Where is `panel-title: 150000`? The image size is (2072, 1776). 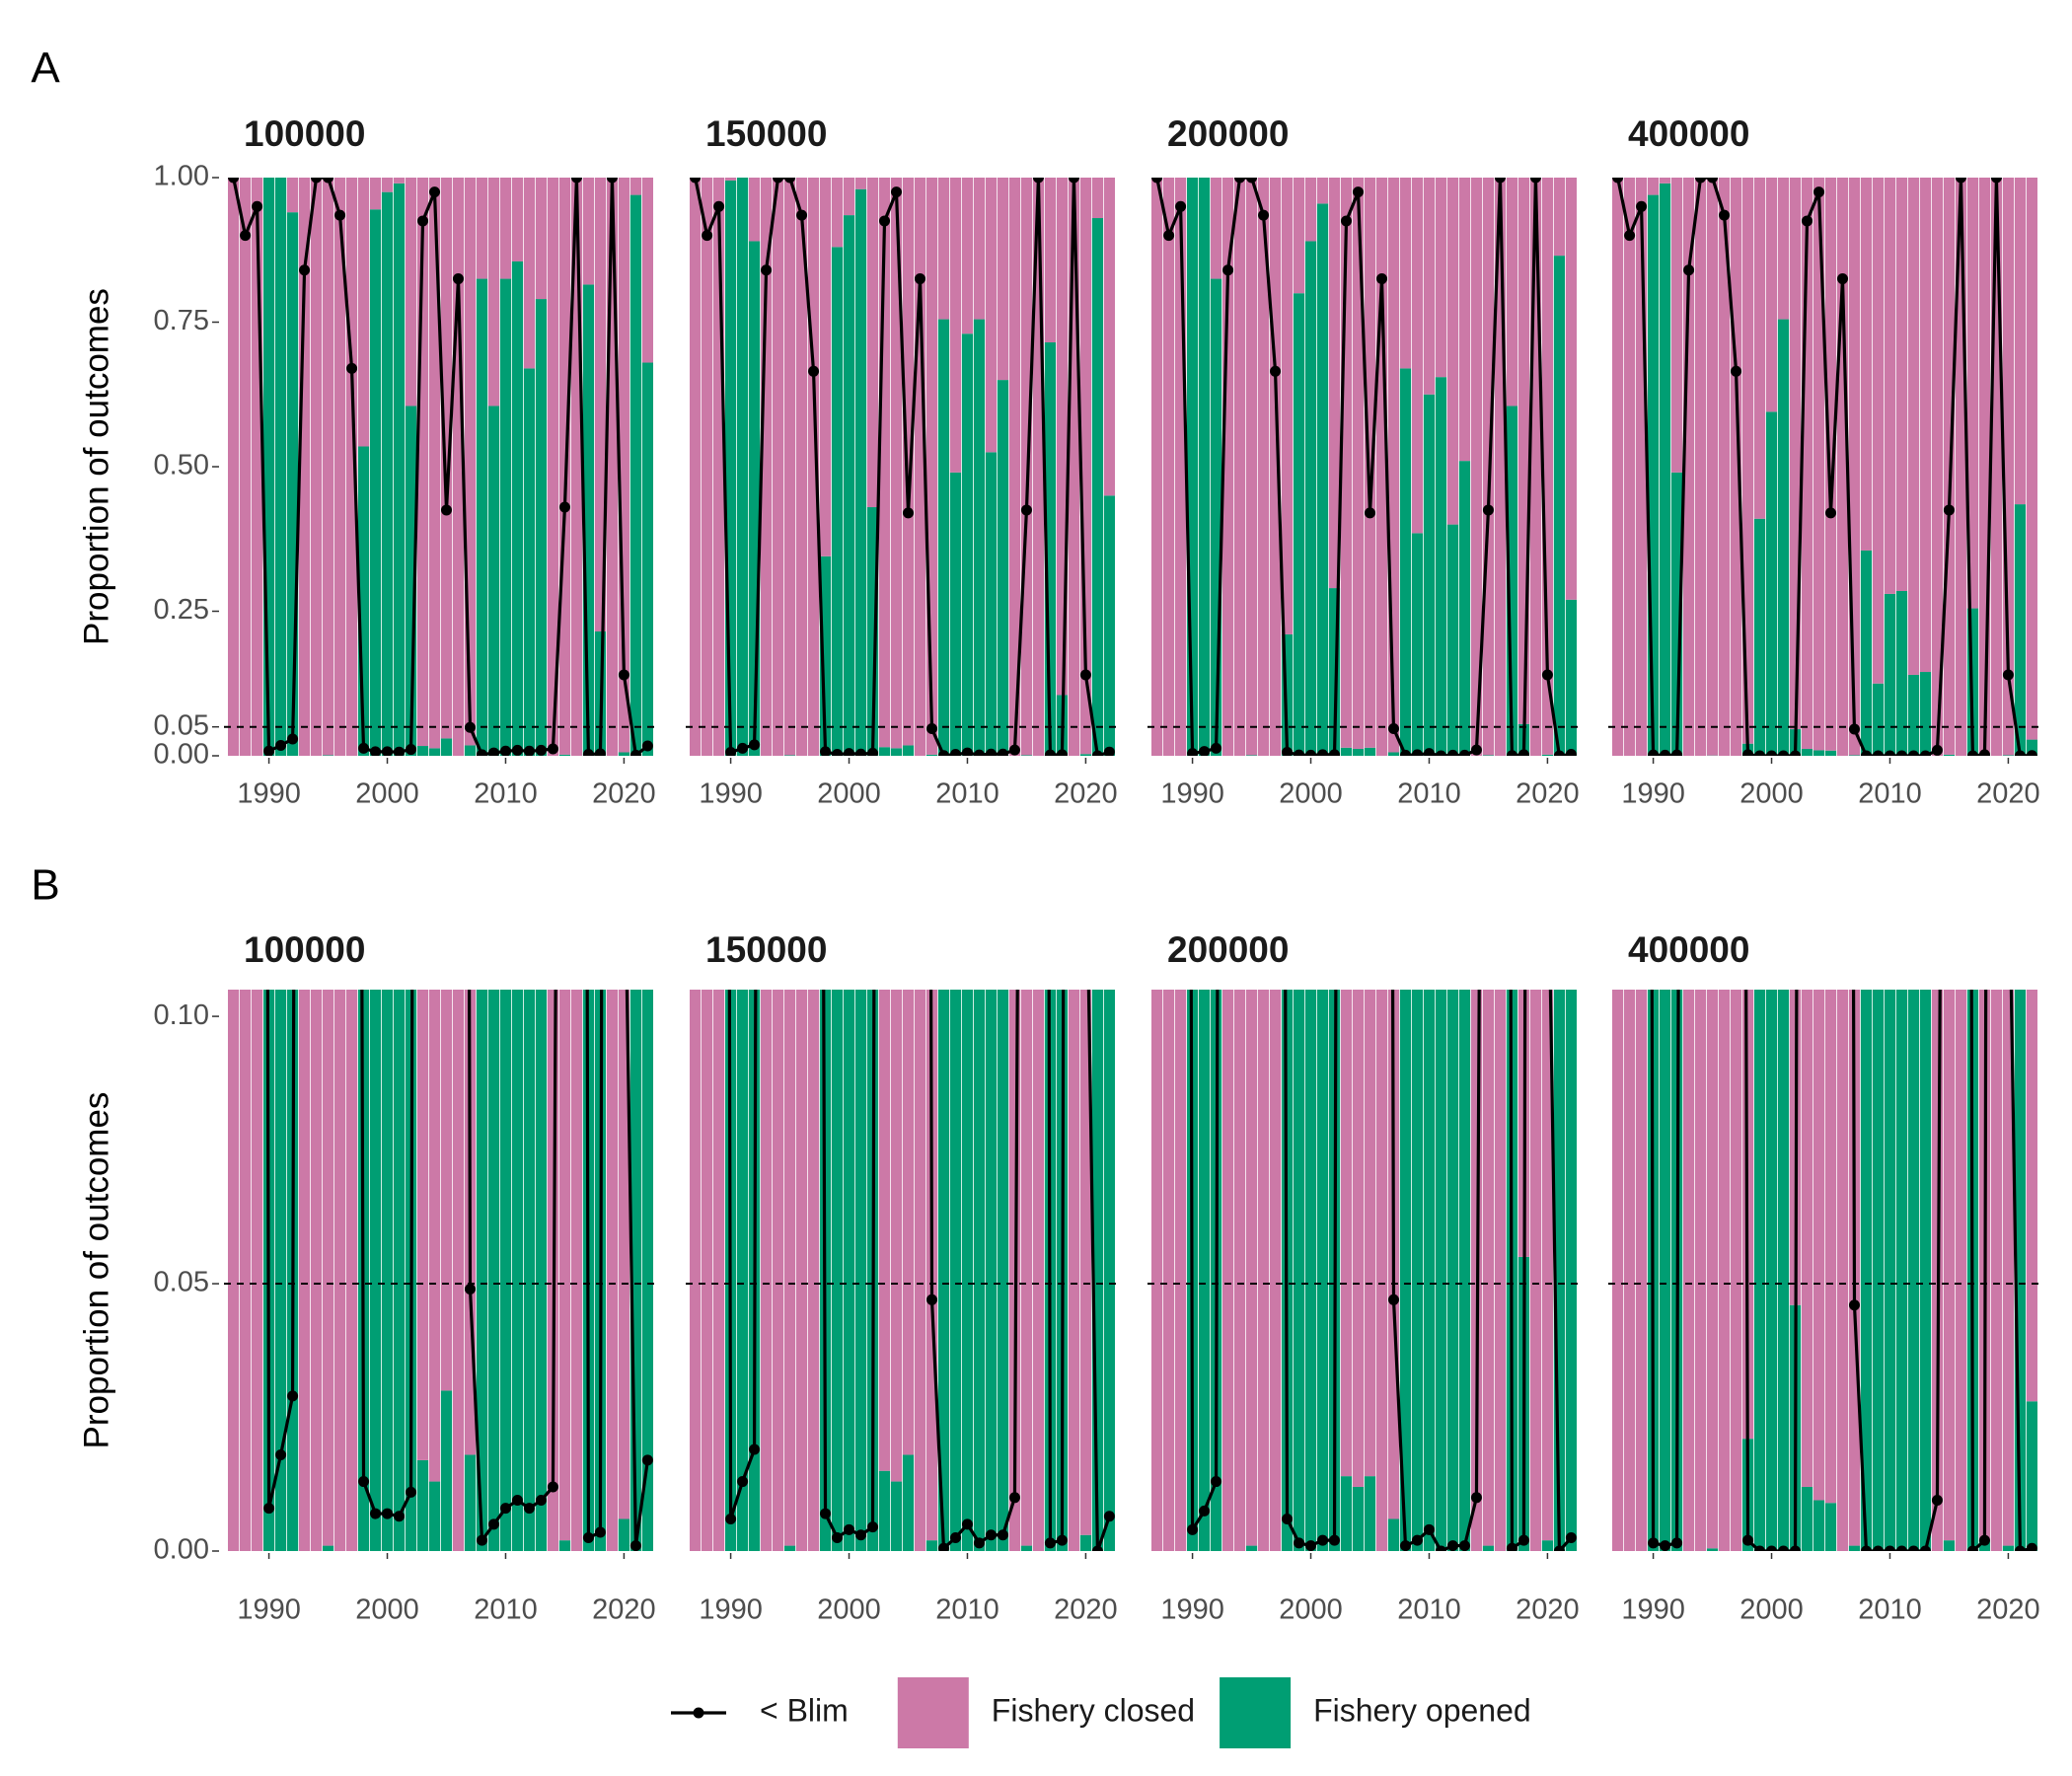 panel-title: 150000 is located at coordinates (766, 133).